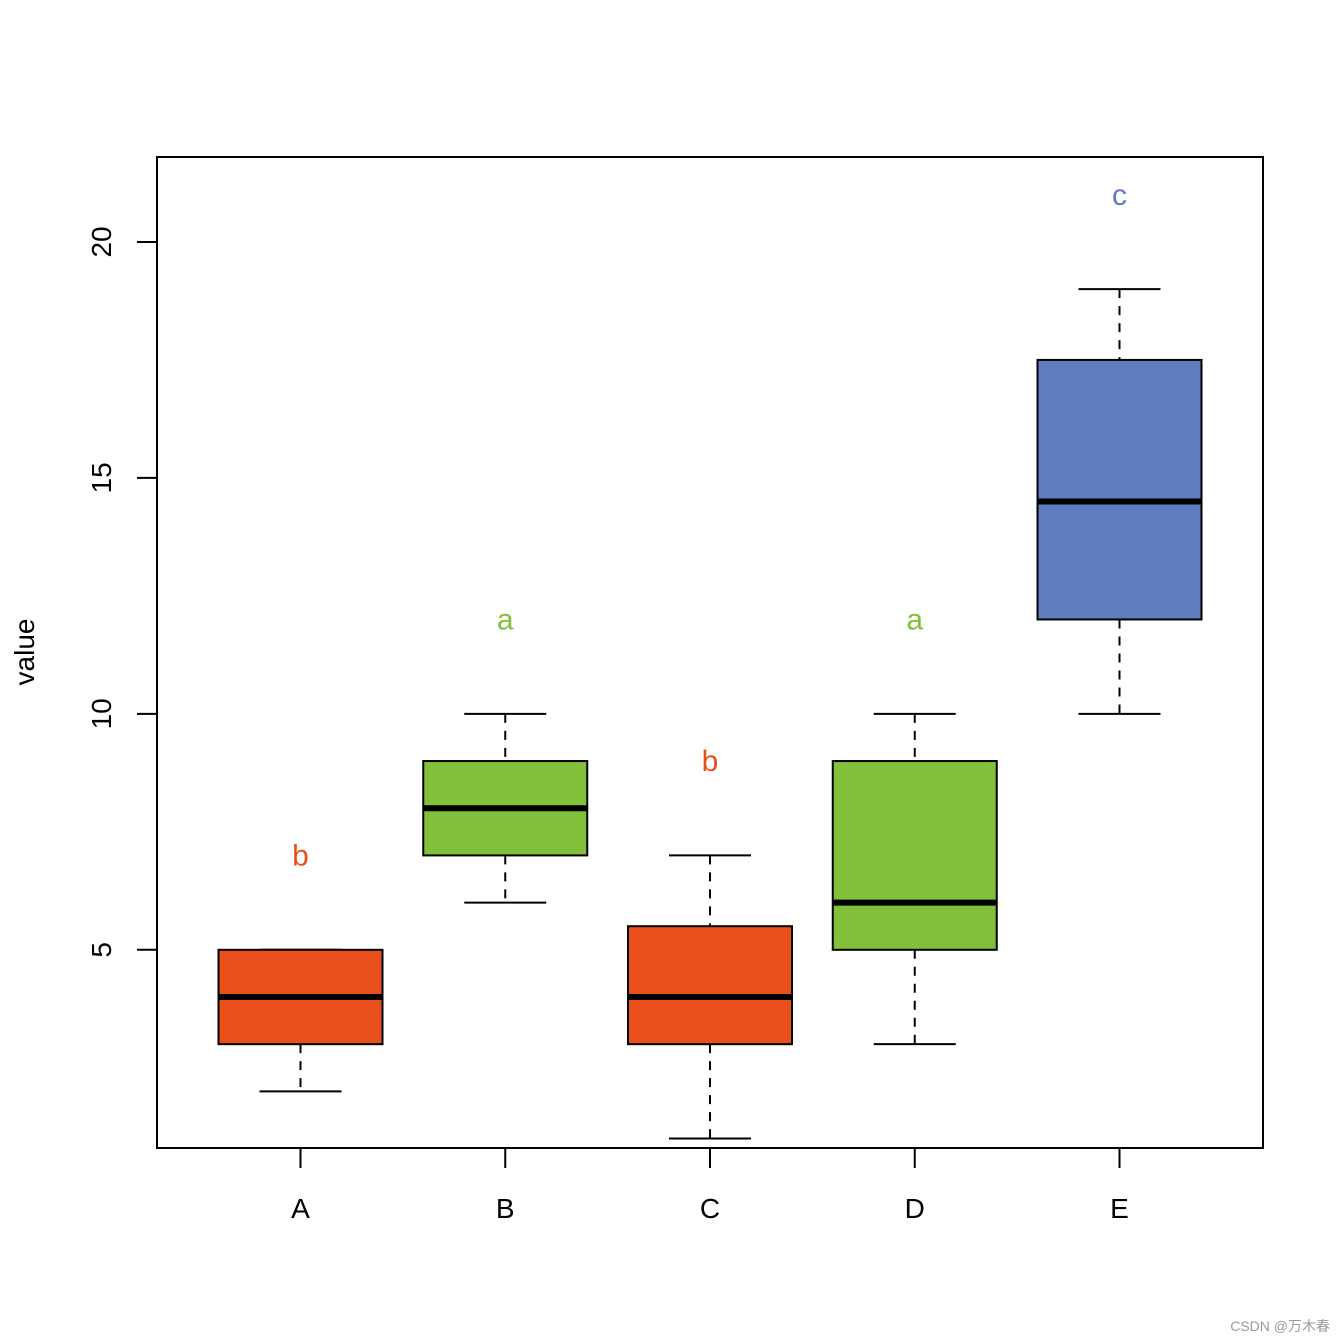 The image size is (1344, 1344). Describe the element at coordinates (300, 1020) in the screenshot. I see `box-A` at that location.